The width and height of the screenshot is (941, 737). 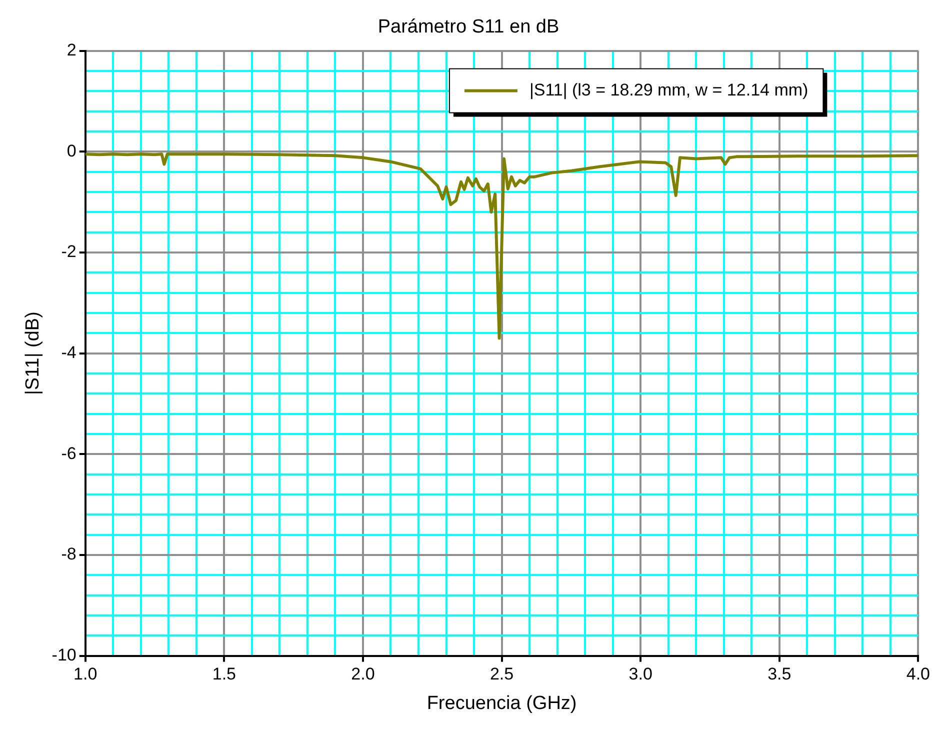 I want to click on y-axis-title: |S11| (dB), so click(x=33, y=354).